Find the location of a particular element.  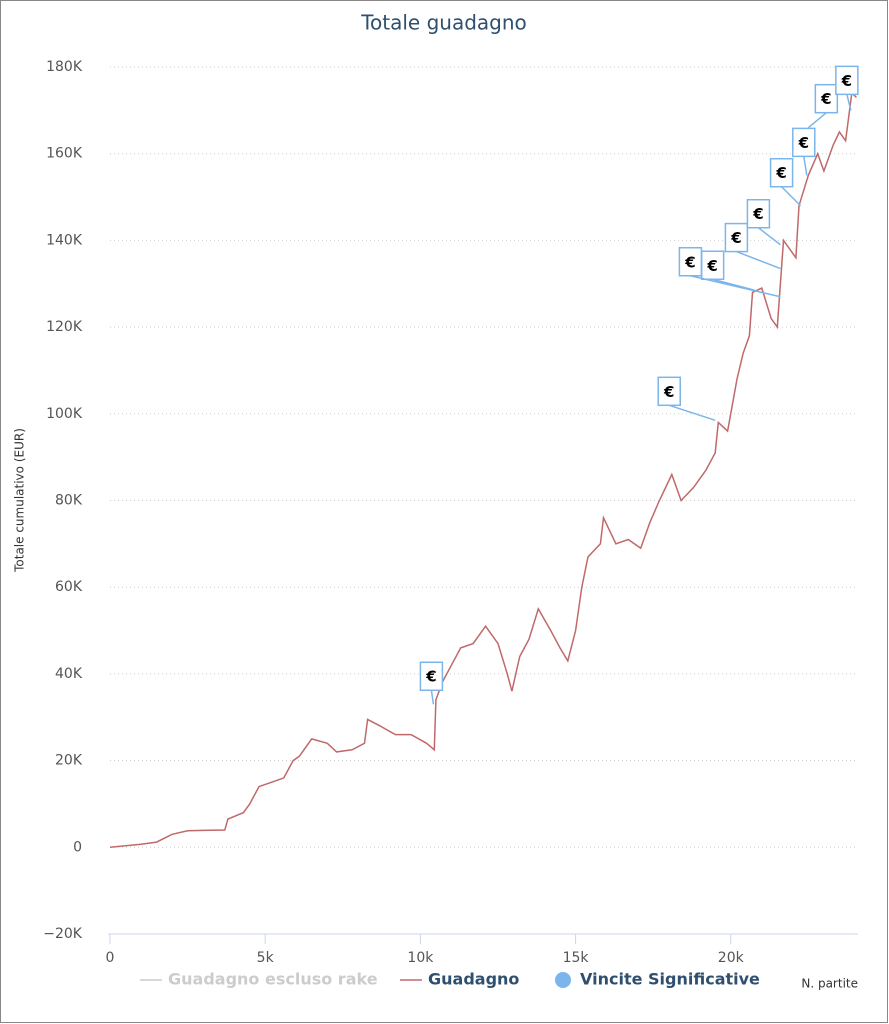

y-tick-label: 60K is located at coordinates (69, 587).